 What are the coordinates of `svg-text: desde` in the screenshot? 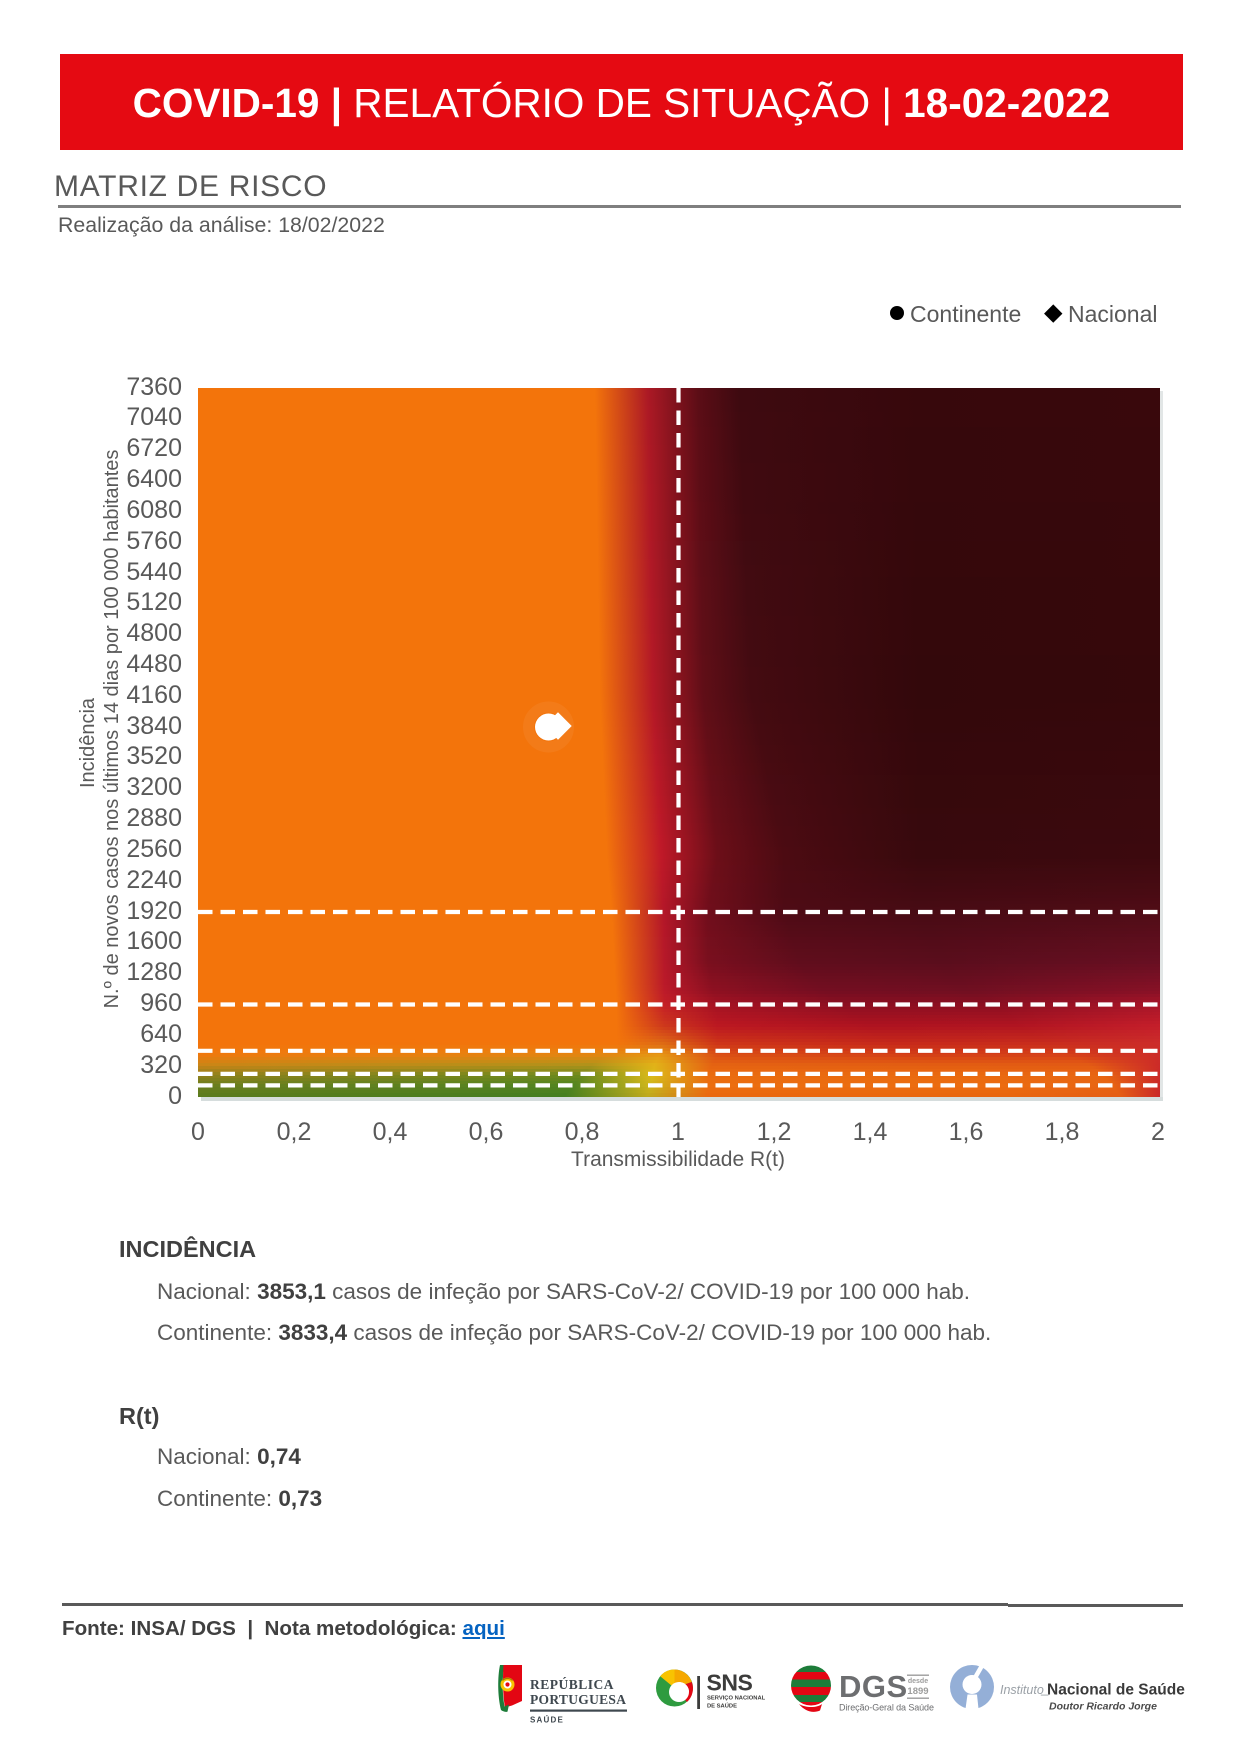 It's located at (918, 1681).